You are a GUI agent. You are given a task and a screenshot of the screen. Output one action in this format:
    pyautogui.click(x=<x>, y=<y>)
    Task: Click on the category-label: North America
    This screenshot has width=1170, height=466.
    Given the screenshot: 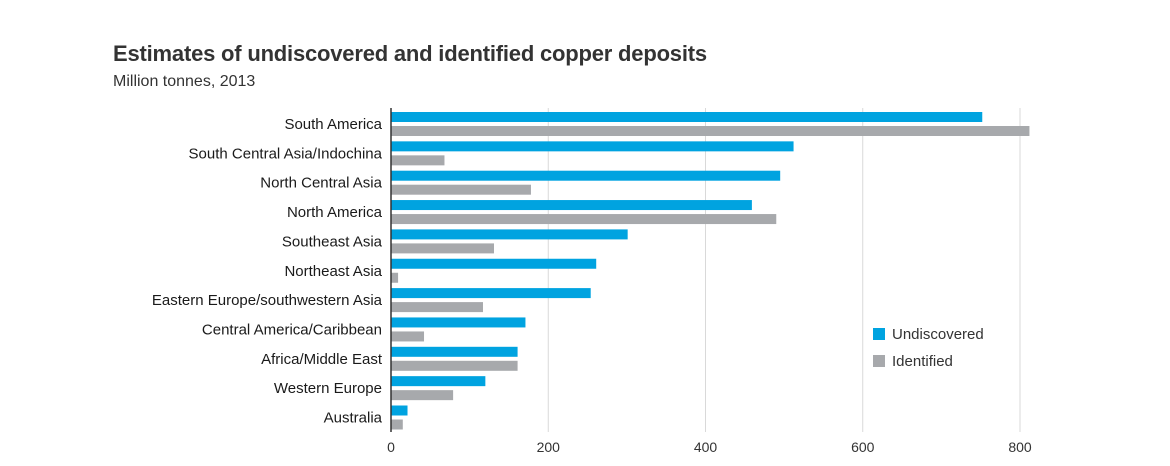 What is the action you would take?
    pyautogui.click(x=335, y=212)
    